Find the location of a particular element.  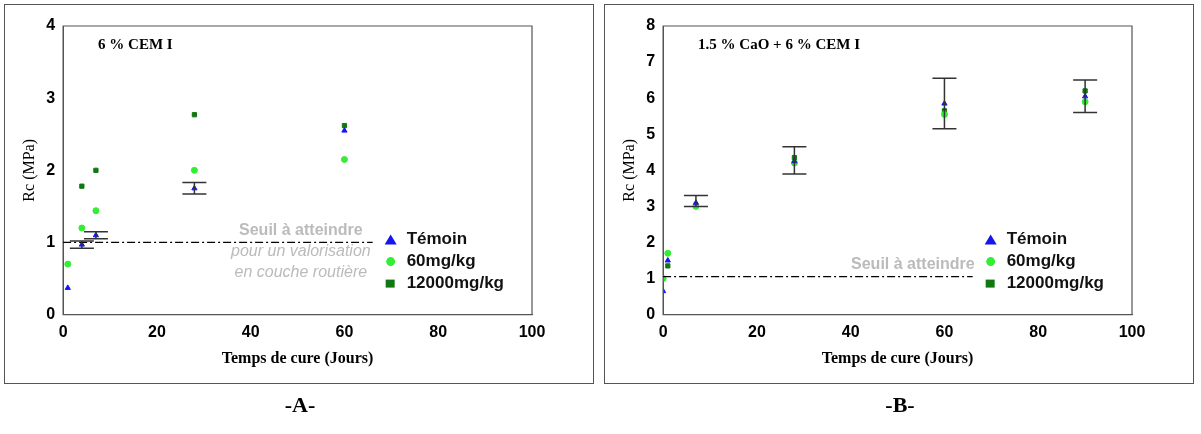

y-tick-label: 5 is located at coordinates (651, 133).